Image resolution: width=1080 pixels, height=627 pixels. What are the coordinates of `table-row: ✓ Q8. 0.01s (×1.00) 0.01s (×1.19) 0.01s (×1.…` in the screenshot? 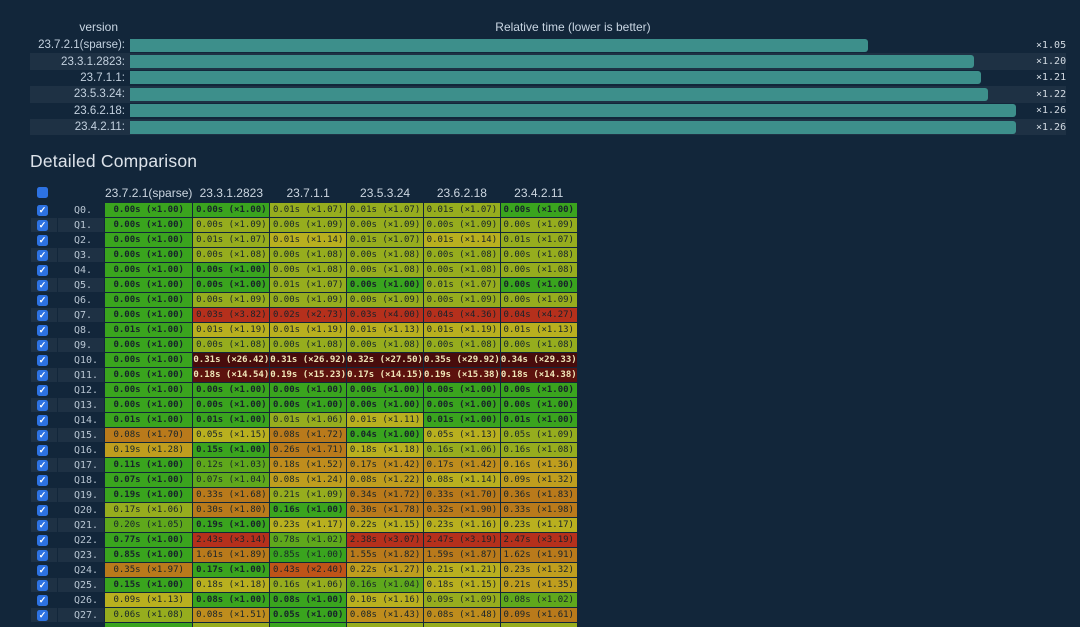 It's located at (304, 330).